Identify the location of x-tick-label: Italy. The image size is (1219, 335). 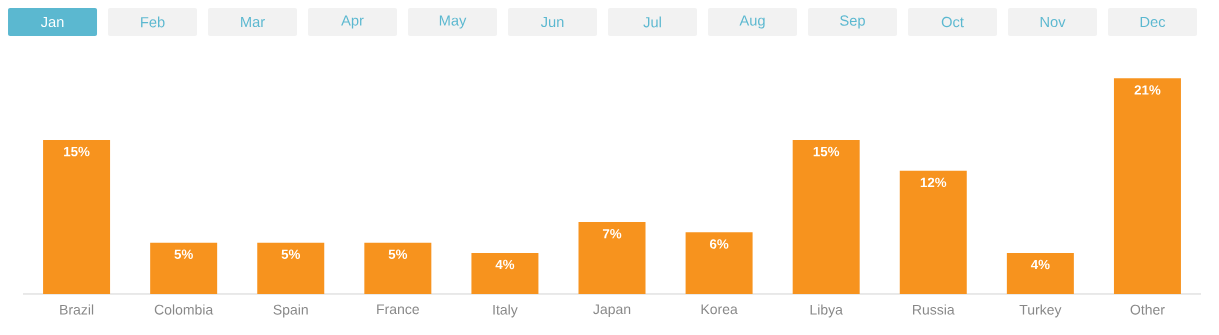
(505, 311).